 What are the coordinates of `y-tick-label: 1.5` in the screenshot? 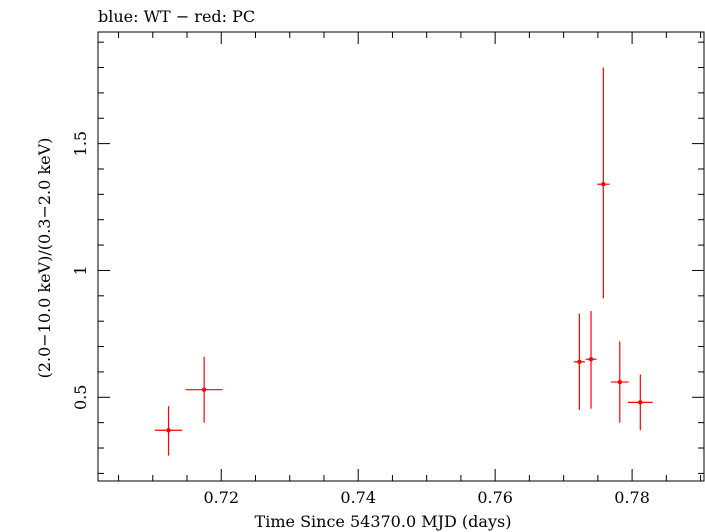 It's located at (80, 143).